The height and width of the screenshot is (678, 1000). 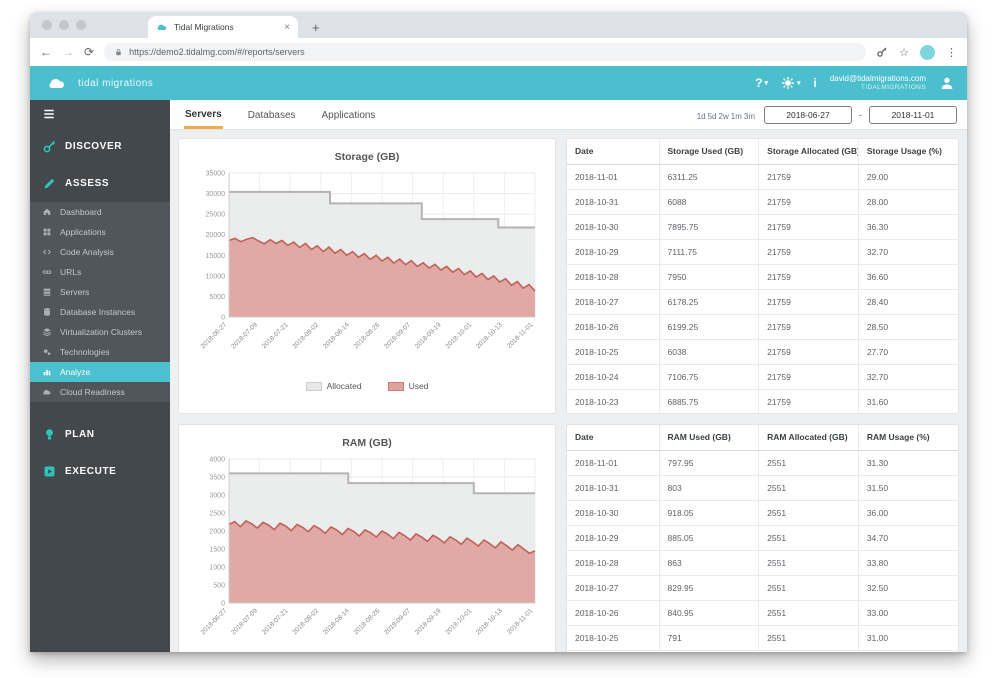 I want to click on minimize-window-button, so click(x=64, y=25).